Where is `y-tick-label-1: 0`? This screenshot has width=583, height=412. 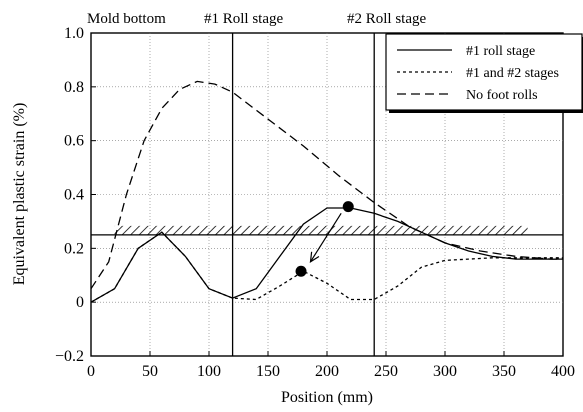
y-tick-label-1: 0 is located at coordinates (80, 302).